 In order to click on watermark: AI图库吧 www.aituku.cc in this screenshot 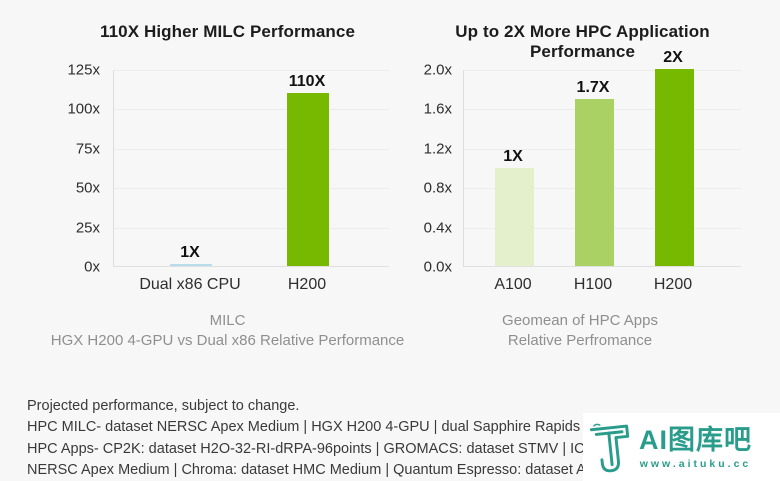, I will do `click(681, 447)`.